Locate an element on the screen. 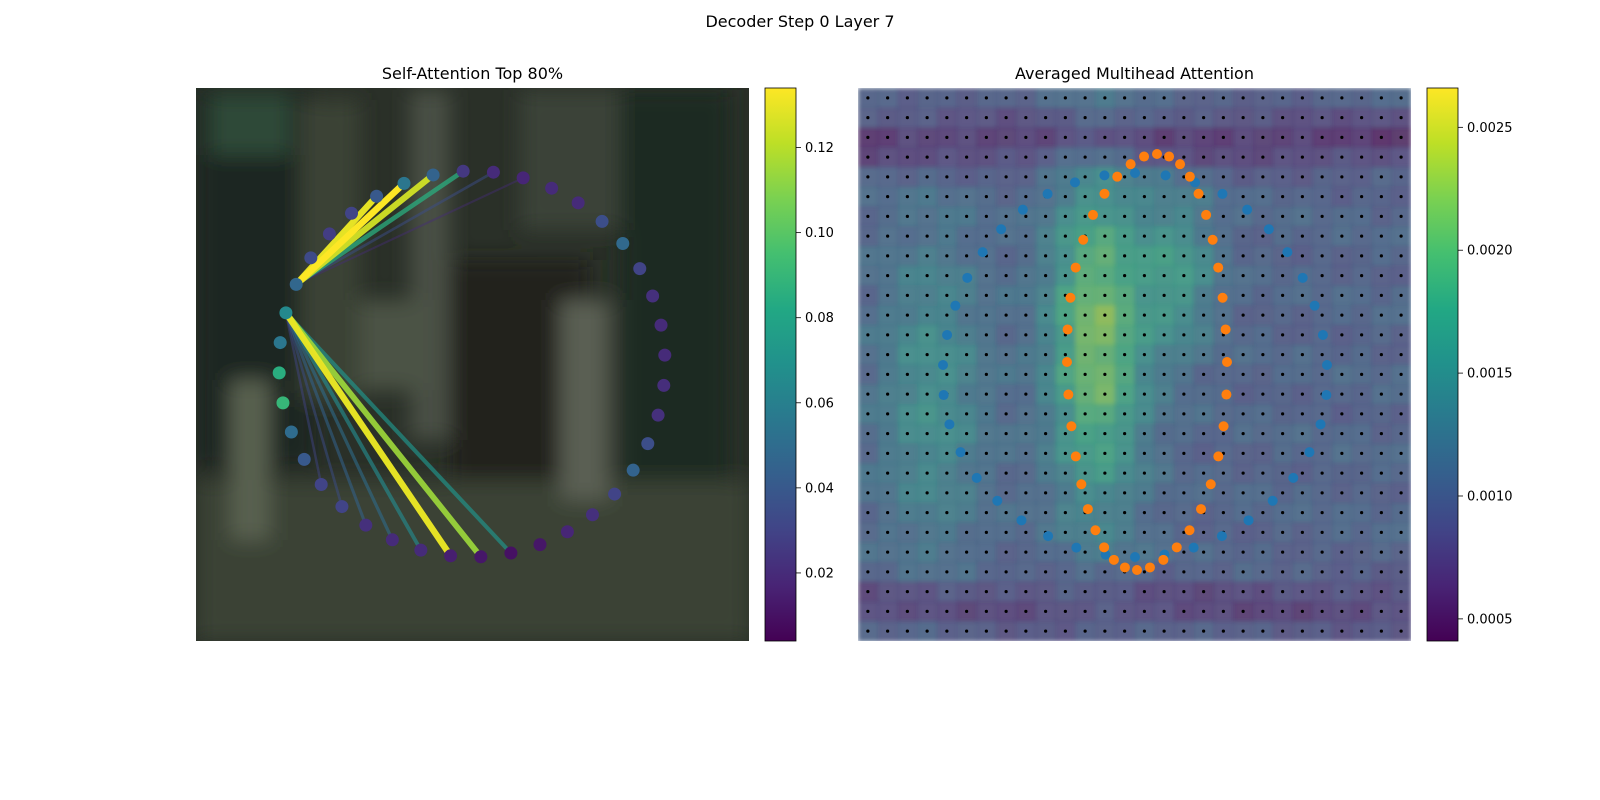 The width and height of the screenshot is (1600, 800). colorbar-tick-label: 0.0015 is located at coordinates (1490, 374).